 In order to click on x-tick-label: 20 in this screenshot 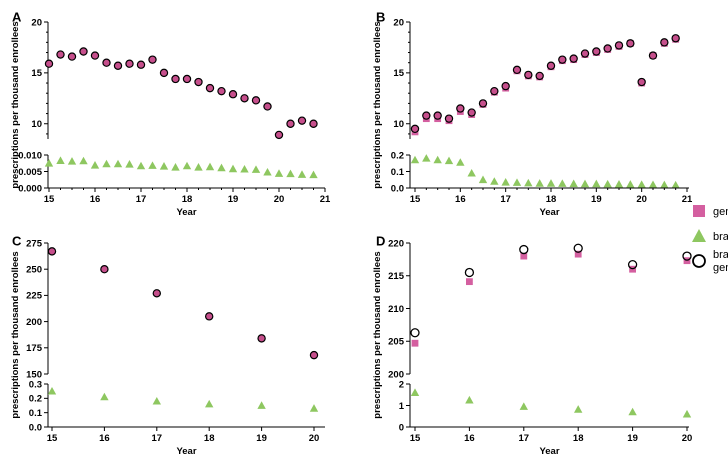, I will do `click(687, 438)`.